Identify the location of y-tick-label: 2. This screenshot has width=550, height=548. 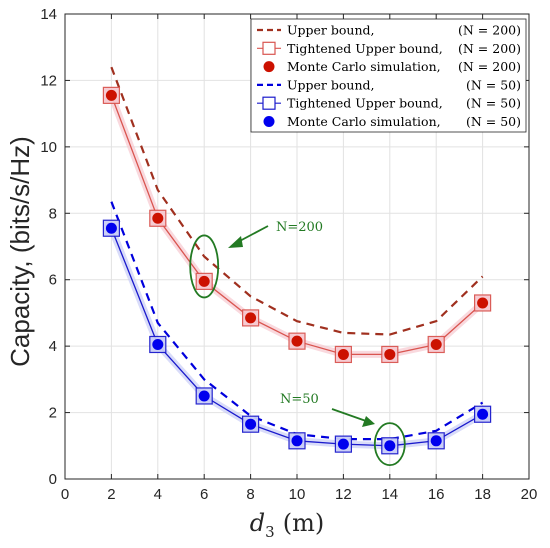
(53, 413).